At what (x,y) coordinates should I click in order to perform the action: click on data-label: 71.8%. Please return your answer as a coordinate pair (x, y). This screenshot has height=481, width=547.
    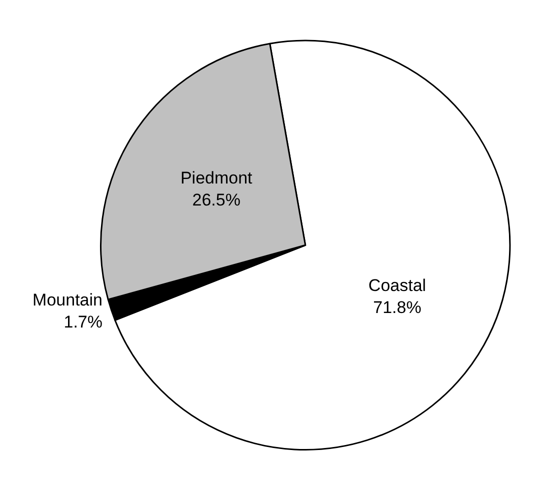
    Looking at the image, I should click on (397, 308).